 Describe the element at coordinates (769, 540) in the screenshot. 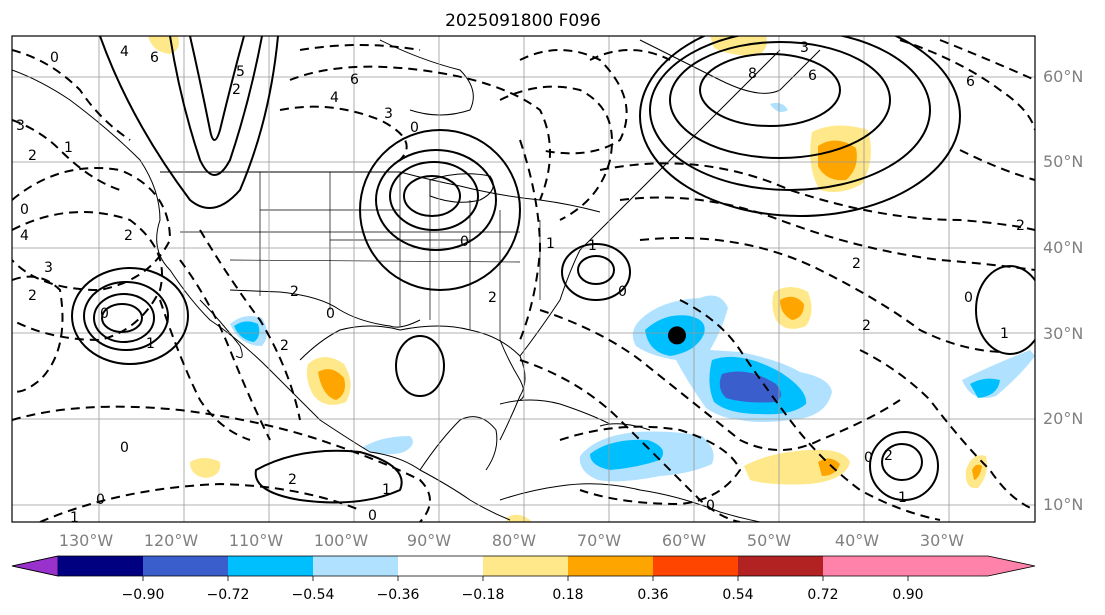

I see `lon-label: 50°W` at that location.